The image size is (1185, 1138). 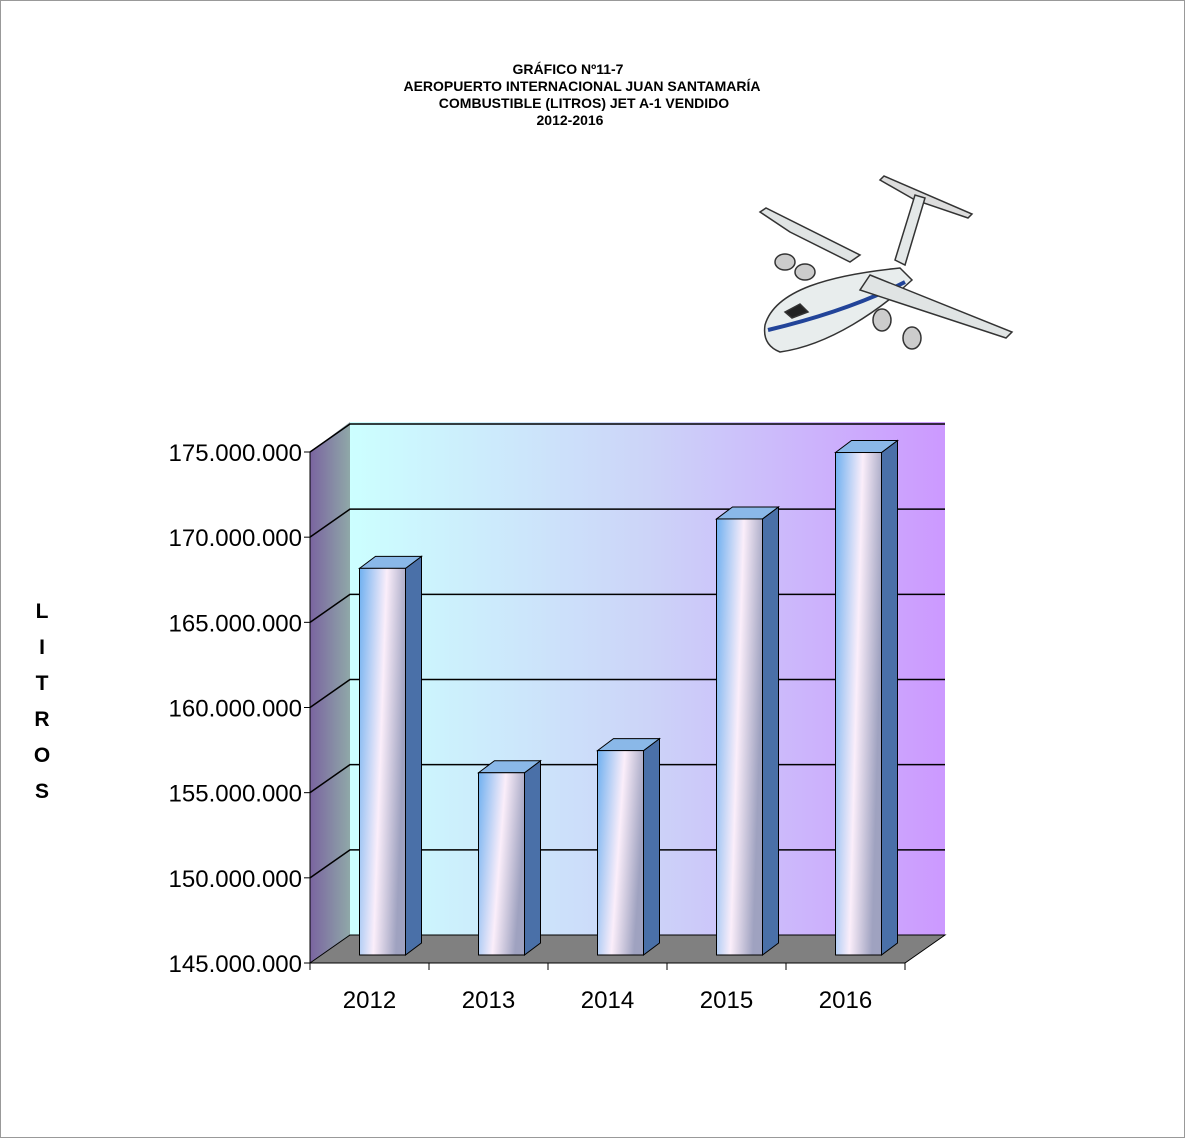 What do you see at coordinates (235, 794) in the screenshot?
I see `y-tick-label: 155.000.000` at bounding box center [235, 794].